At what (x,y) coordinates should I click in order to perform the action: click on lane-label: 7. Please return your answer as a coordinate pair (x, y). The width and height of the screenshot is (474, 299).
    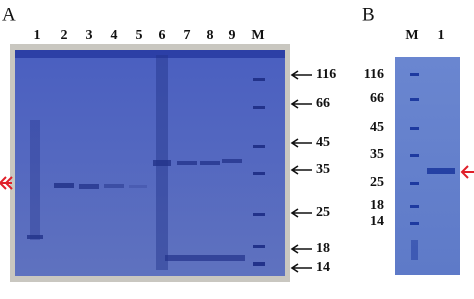
    Looking at the image, I should click on (187, 35).